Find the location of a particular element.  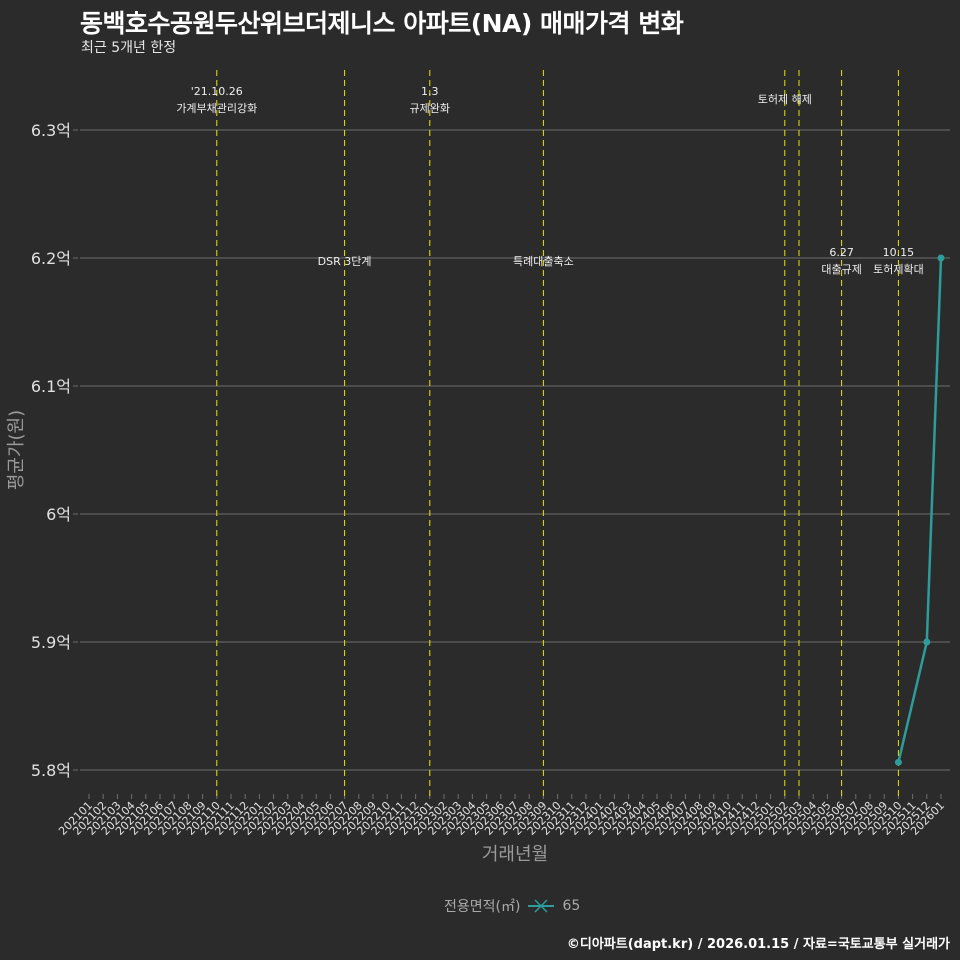

series-line is located at coordinates (920, 510).